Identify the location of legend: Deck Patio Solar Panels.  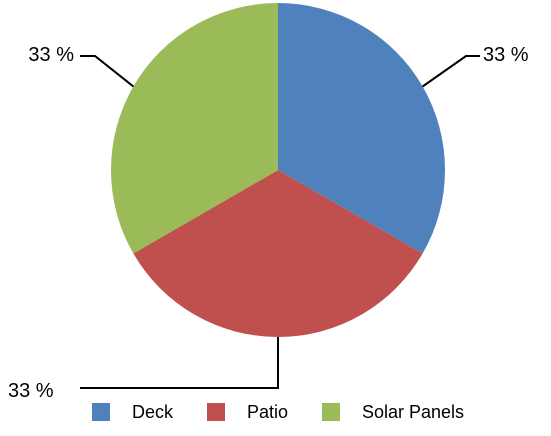
(278, 412).